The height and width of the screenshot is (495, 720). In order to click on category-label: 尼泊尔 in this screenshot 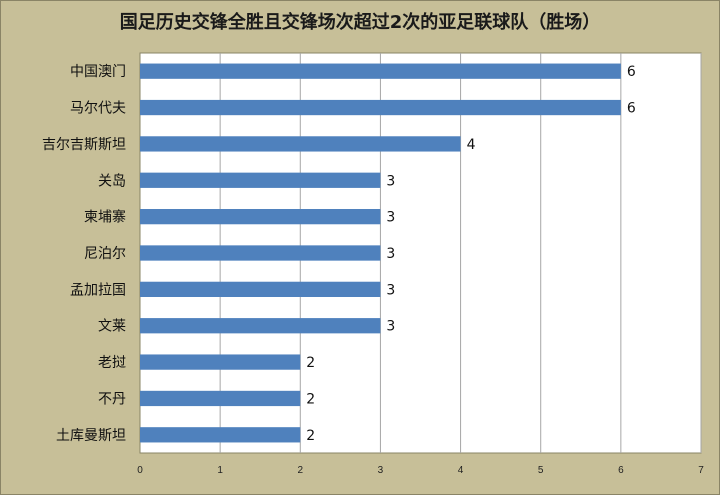, I will do `click(105, 254)`.